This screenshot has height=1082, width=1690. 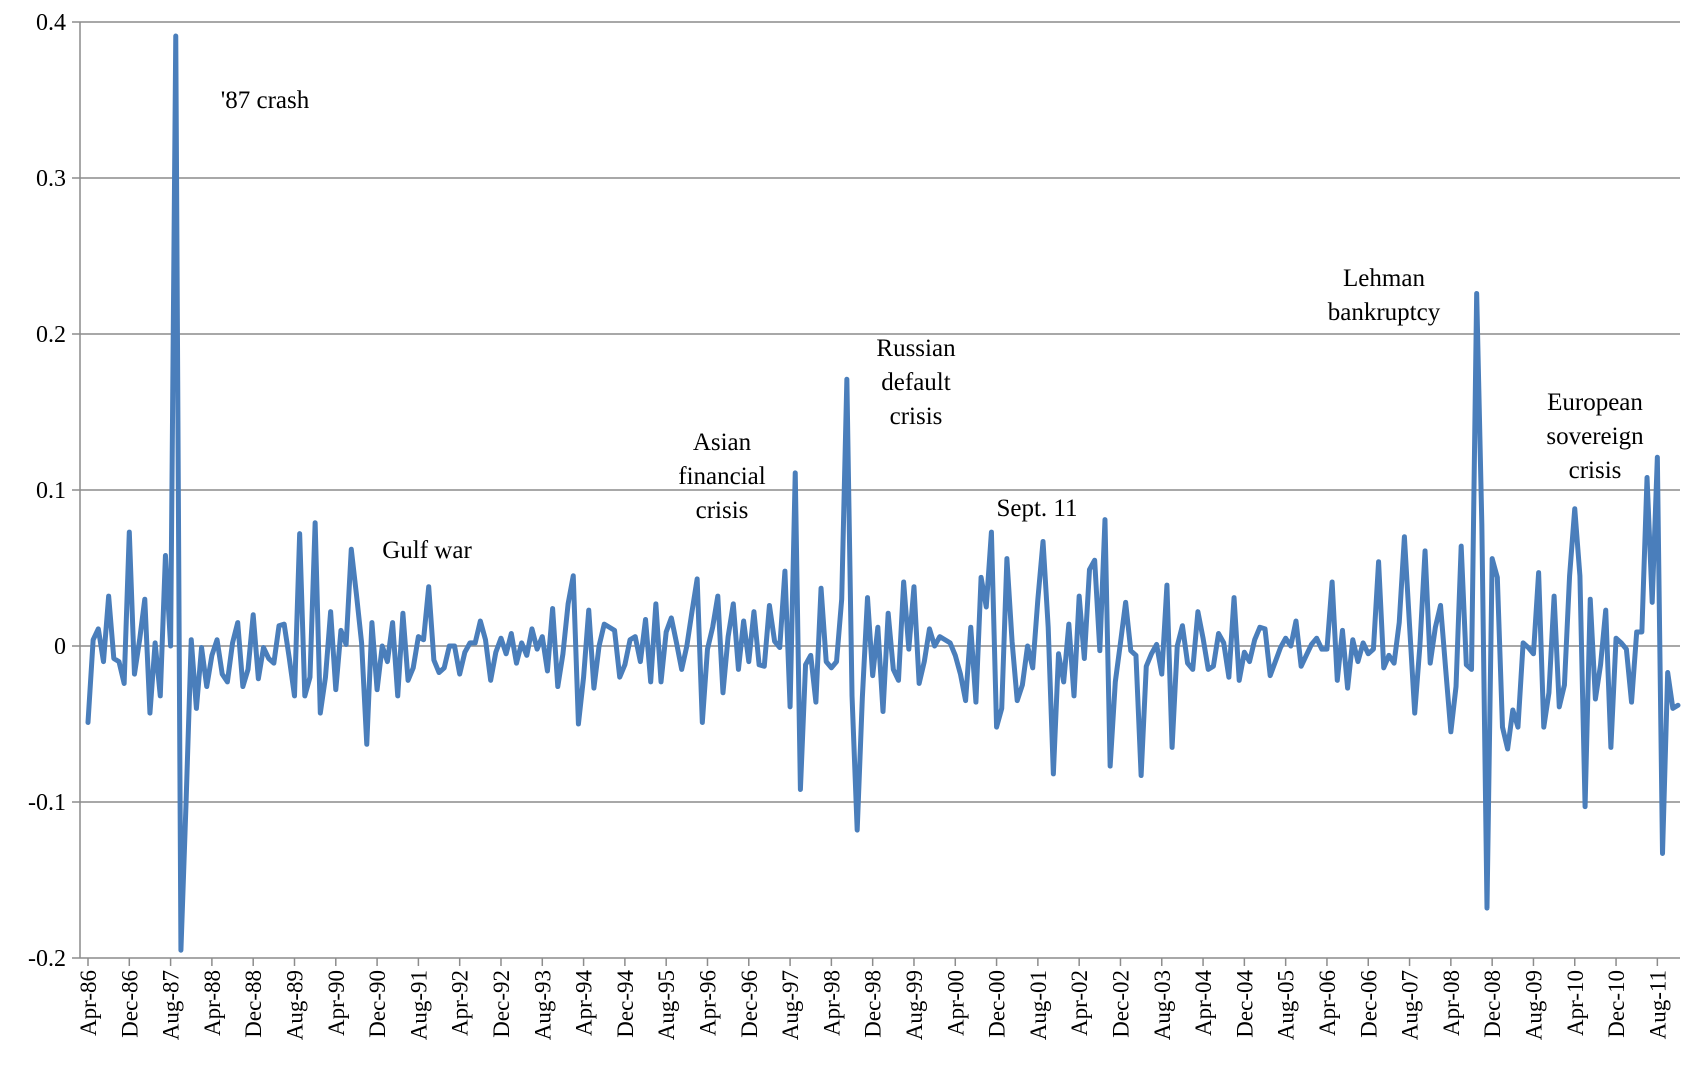 I want to click on x-tick-label: Dec-92, so click(x=501, y=1004).